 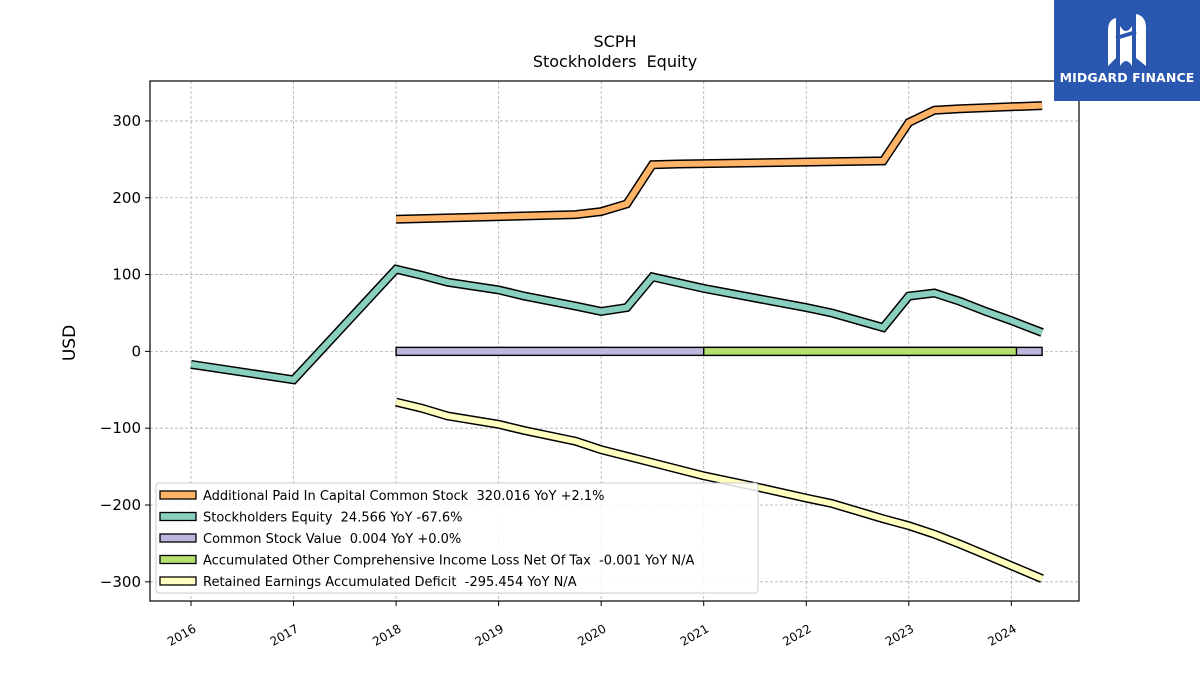 I want to click on y-tick-label-6: −300, so click(x=120, y=582).